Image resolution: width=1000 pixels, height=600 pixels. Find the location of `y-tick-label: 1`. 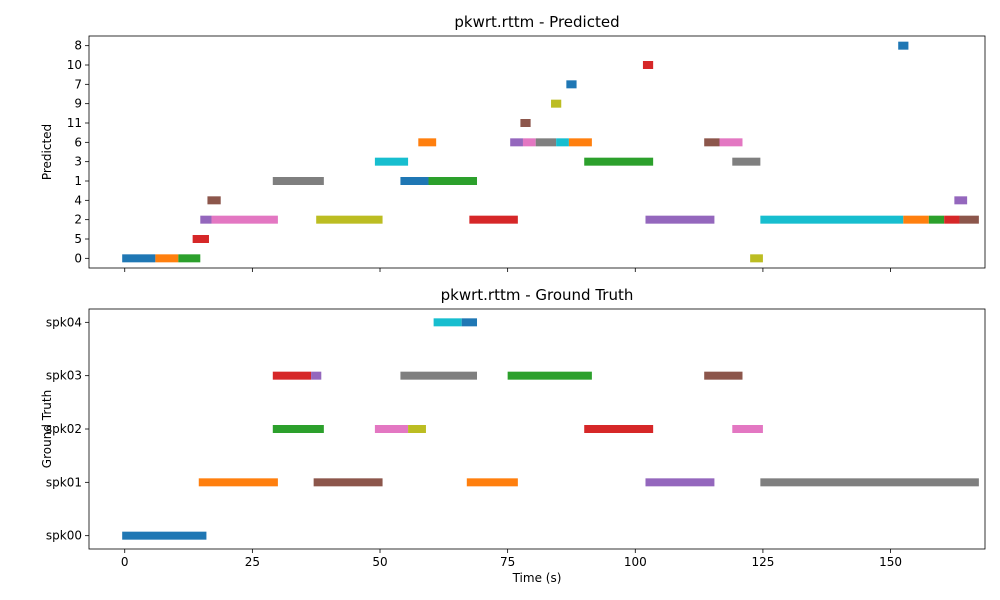

y-tick-label: 1 is located at coordinates (78, 181).